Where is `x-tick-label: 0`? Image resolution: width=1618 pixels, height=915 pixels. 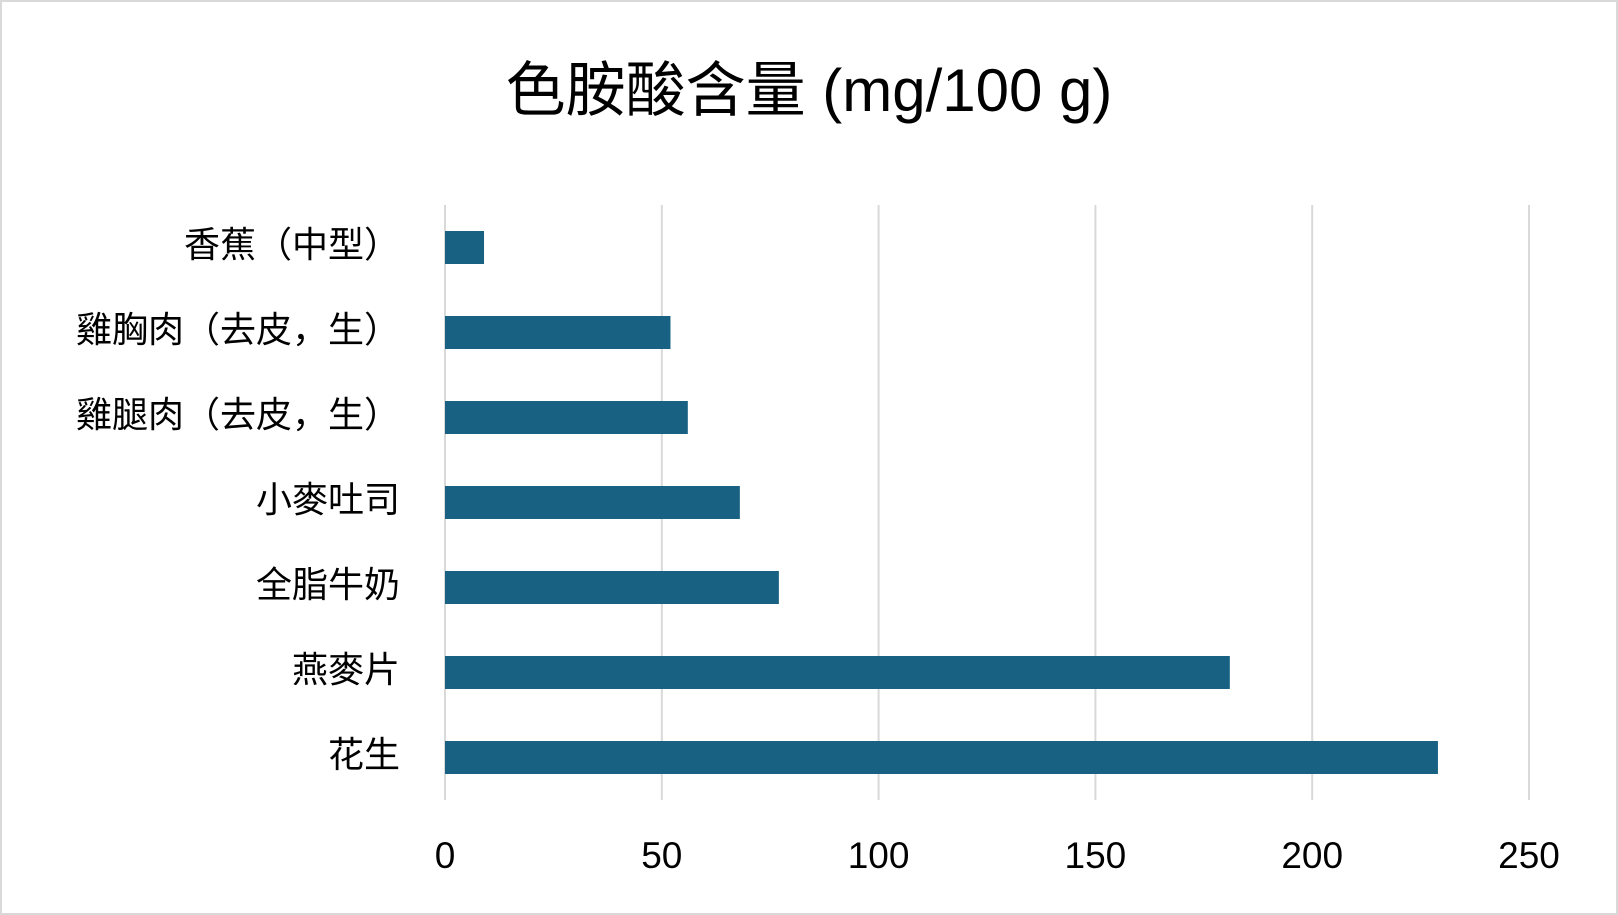 x-tick-label: 0 is located at coordinates (445, 855).